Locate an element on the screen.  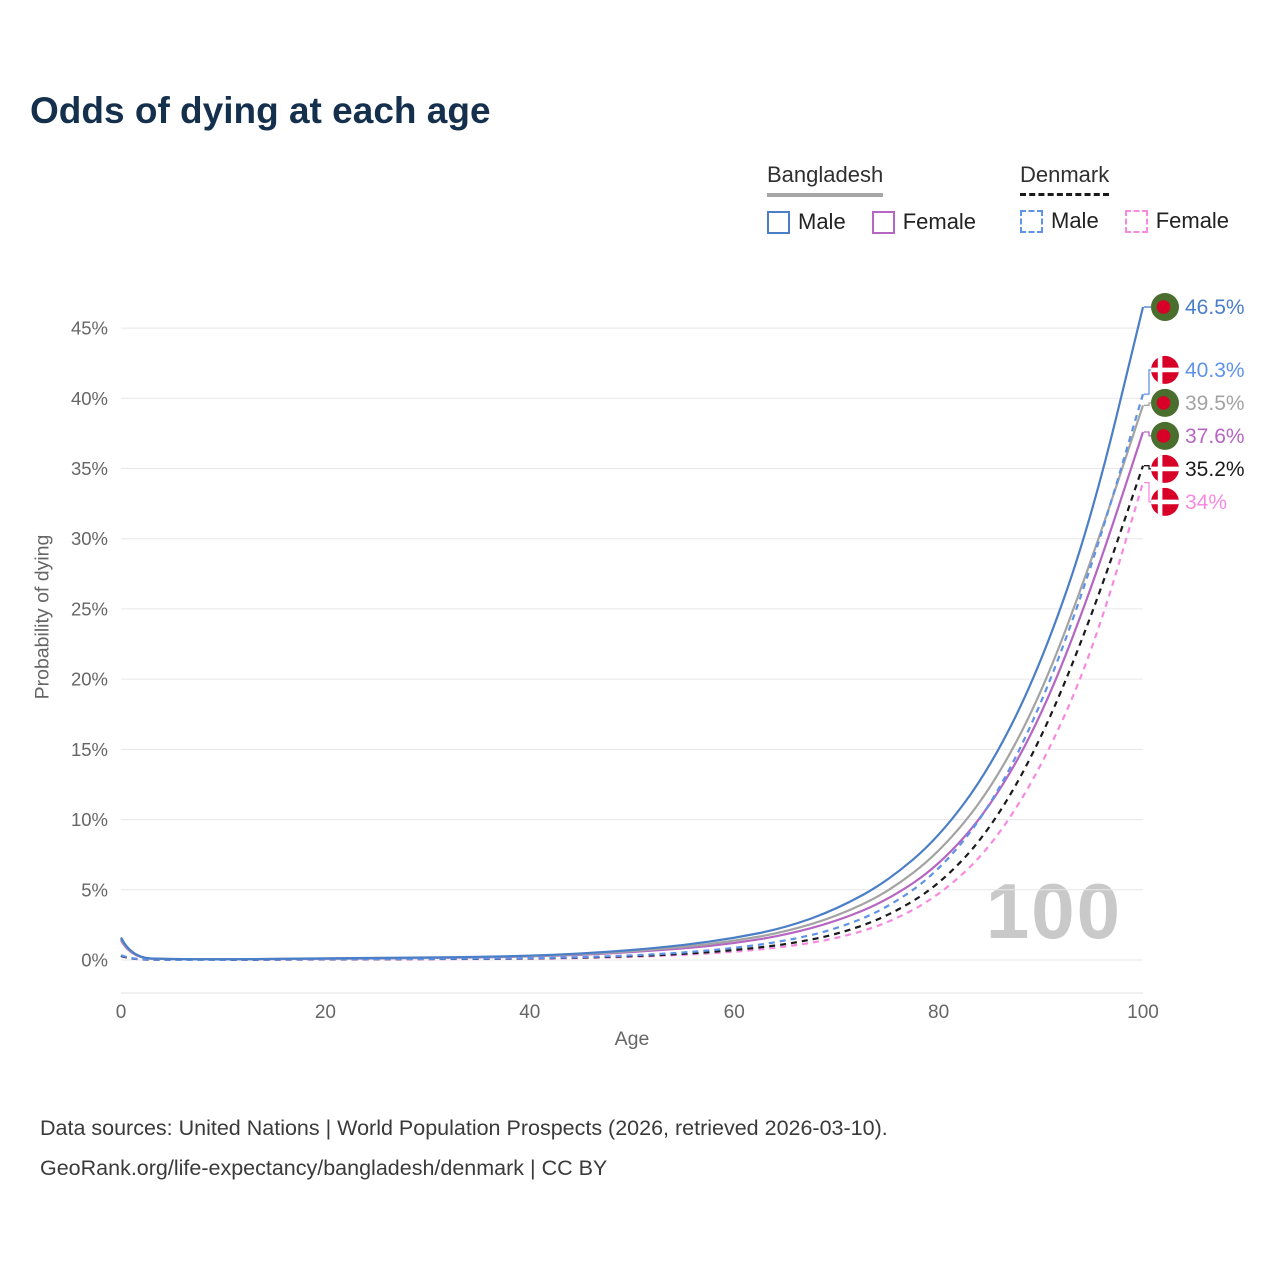
bangladesh-female-swatch-icon is located at coordinates (883, 222).